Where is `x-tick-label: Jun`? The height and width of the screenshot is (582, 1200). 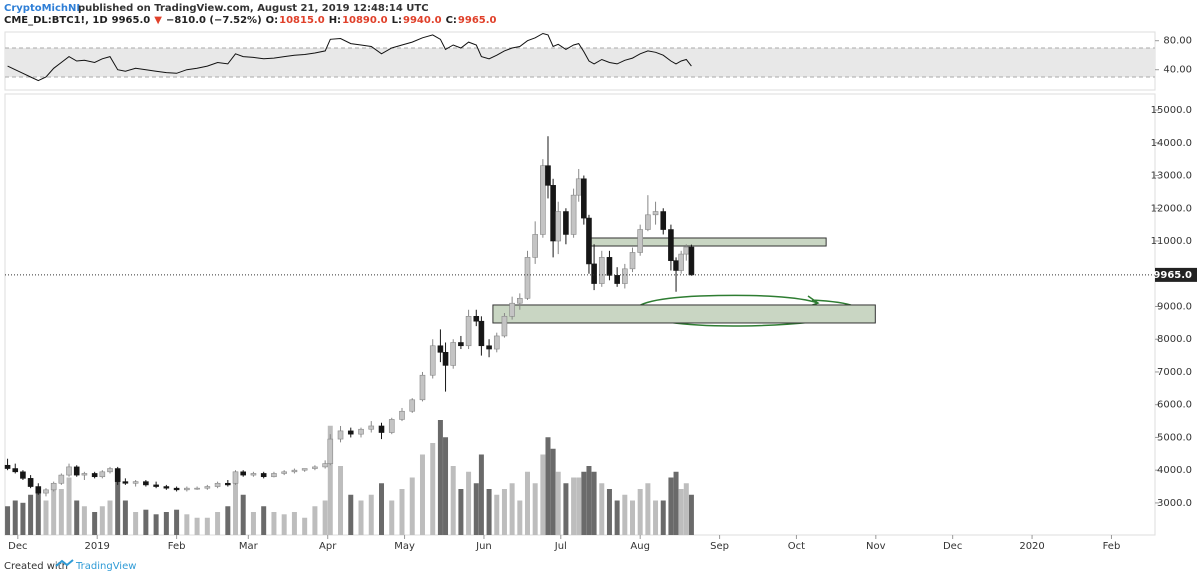 x-tick-label: Jun is located at coordinates (483, 546).